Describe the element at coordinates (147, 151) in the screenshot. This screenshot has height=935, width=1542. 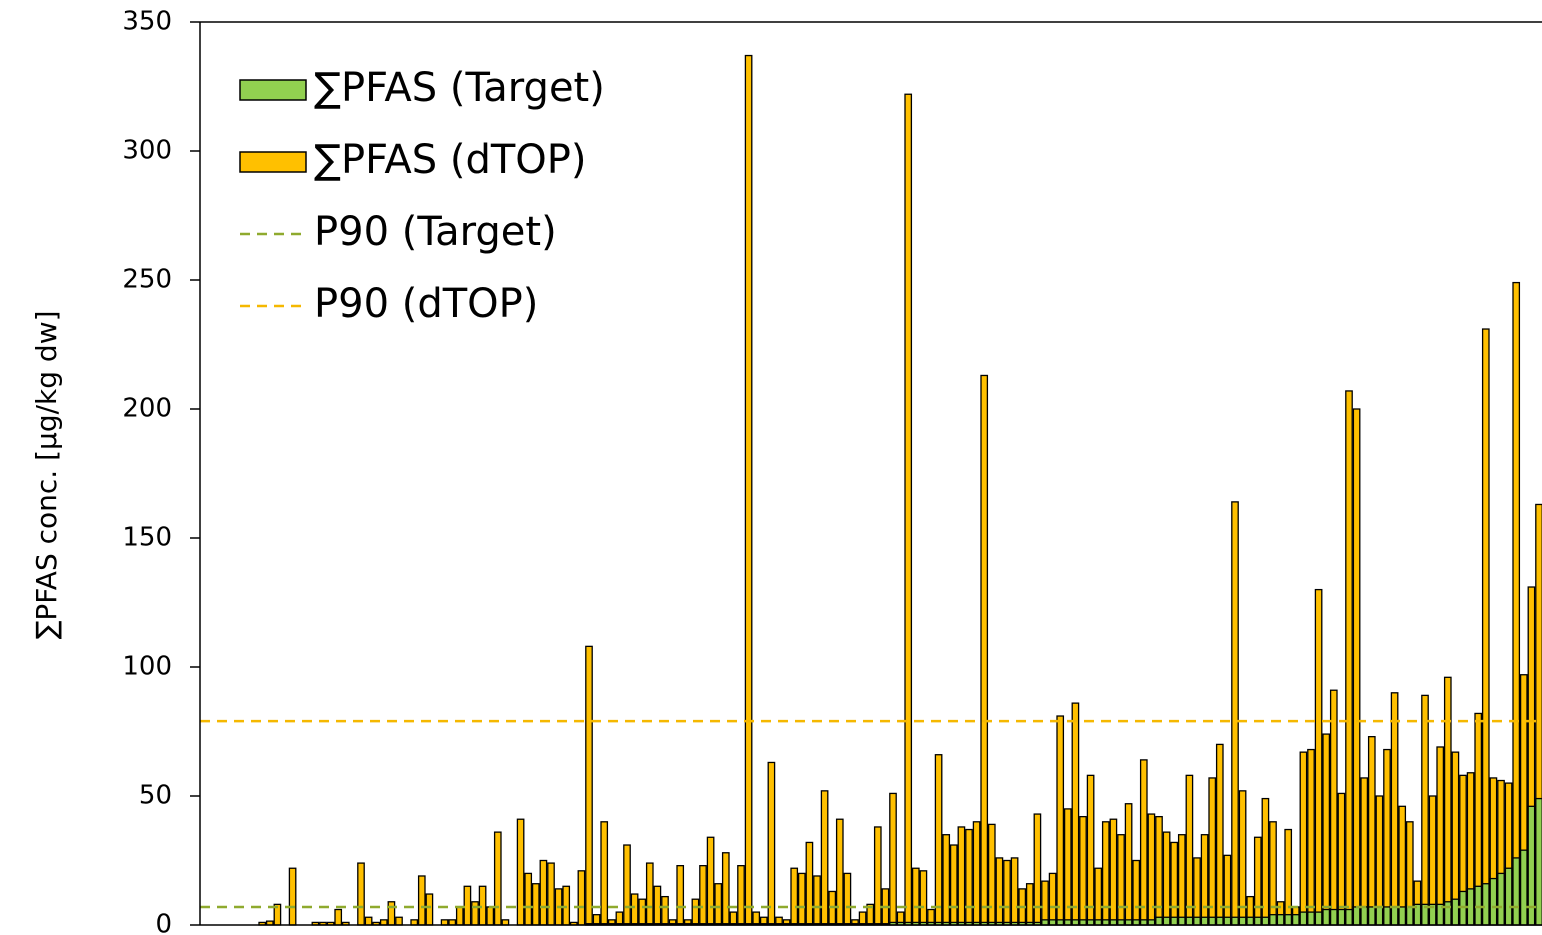
I see `y-tick-label: 300` at that location.